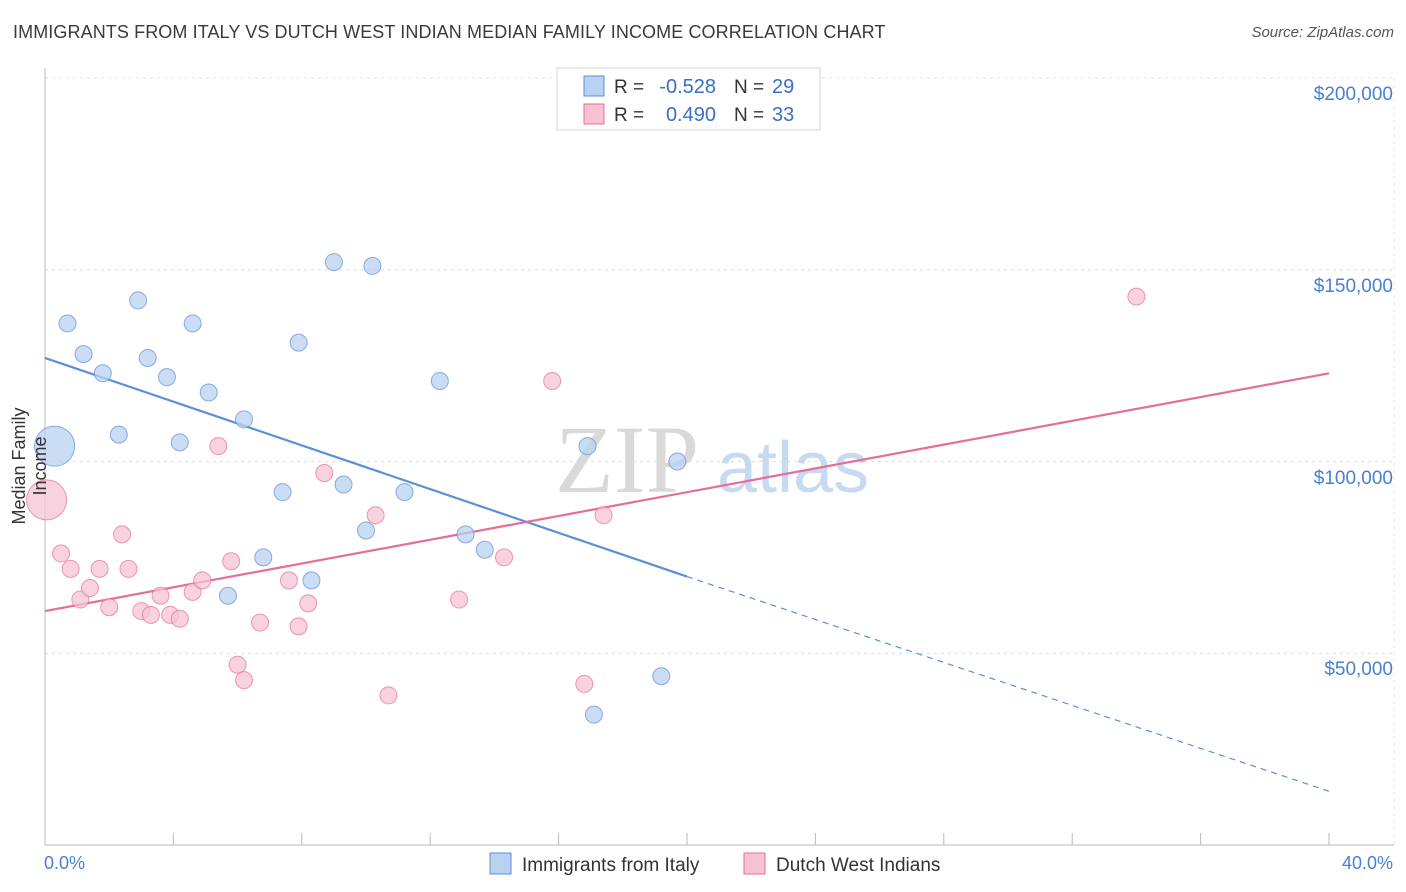  I want to click on x-tick-label-1: 40.0%, so click(1367, 863).